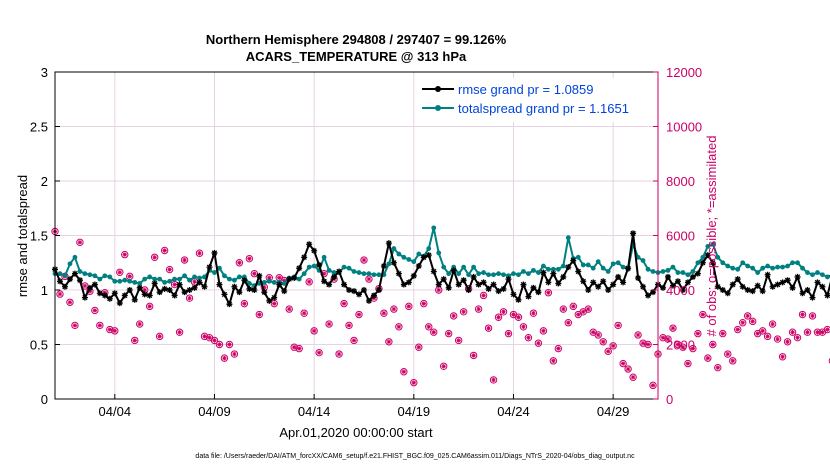  What do you see at coordinates (39, 345) in the screenshot?
I see `y-tick-label: 0.5` at bounding box center [39, 345].